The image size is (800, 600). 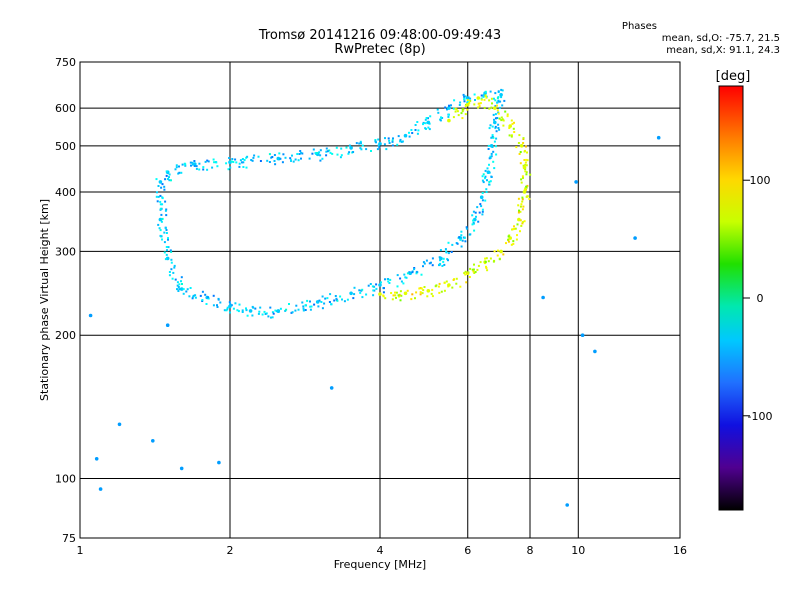 What do you see at coordinates (80, 550) in the screenshot?
I see `x-tick-label: 1` at bounding box center [80, 550].